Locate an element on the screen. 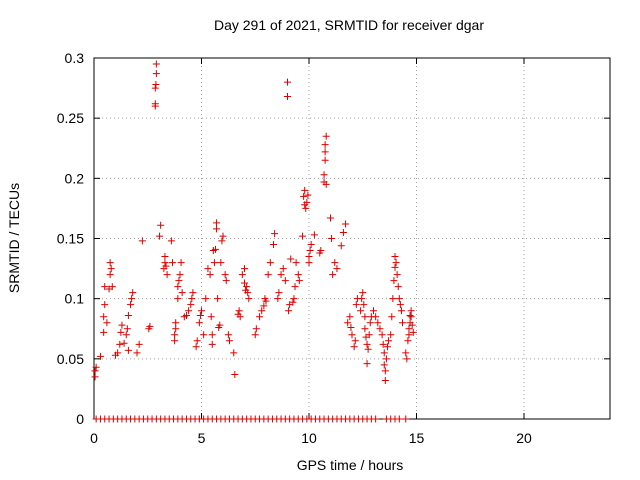 The height and width of the screenshot is (480, 640). x-tick-label: 5 is located at coordinates (202, 438).